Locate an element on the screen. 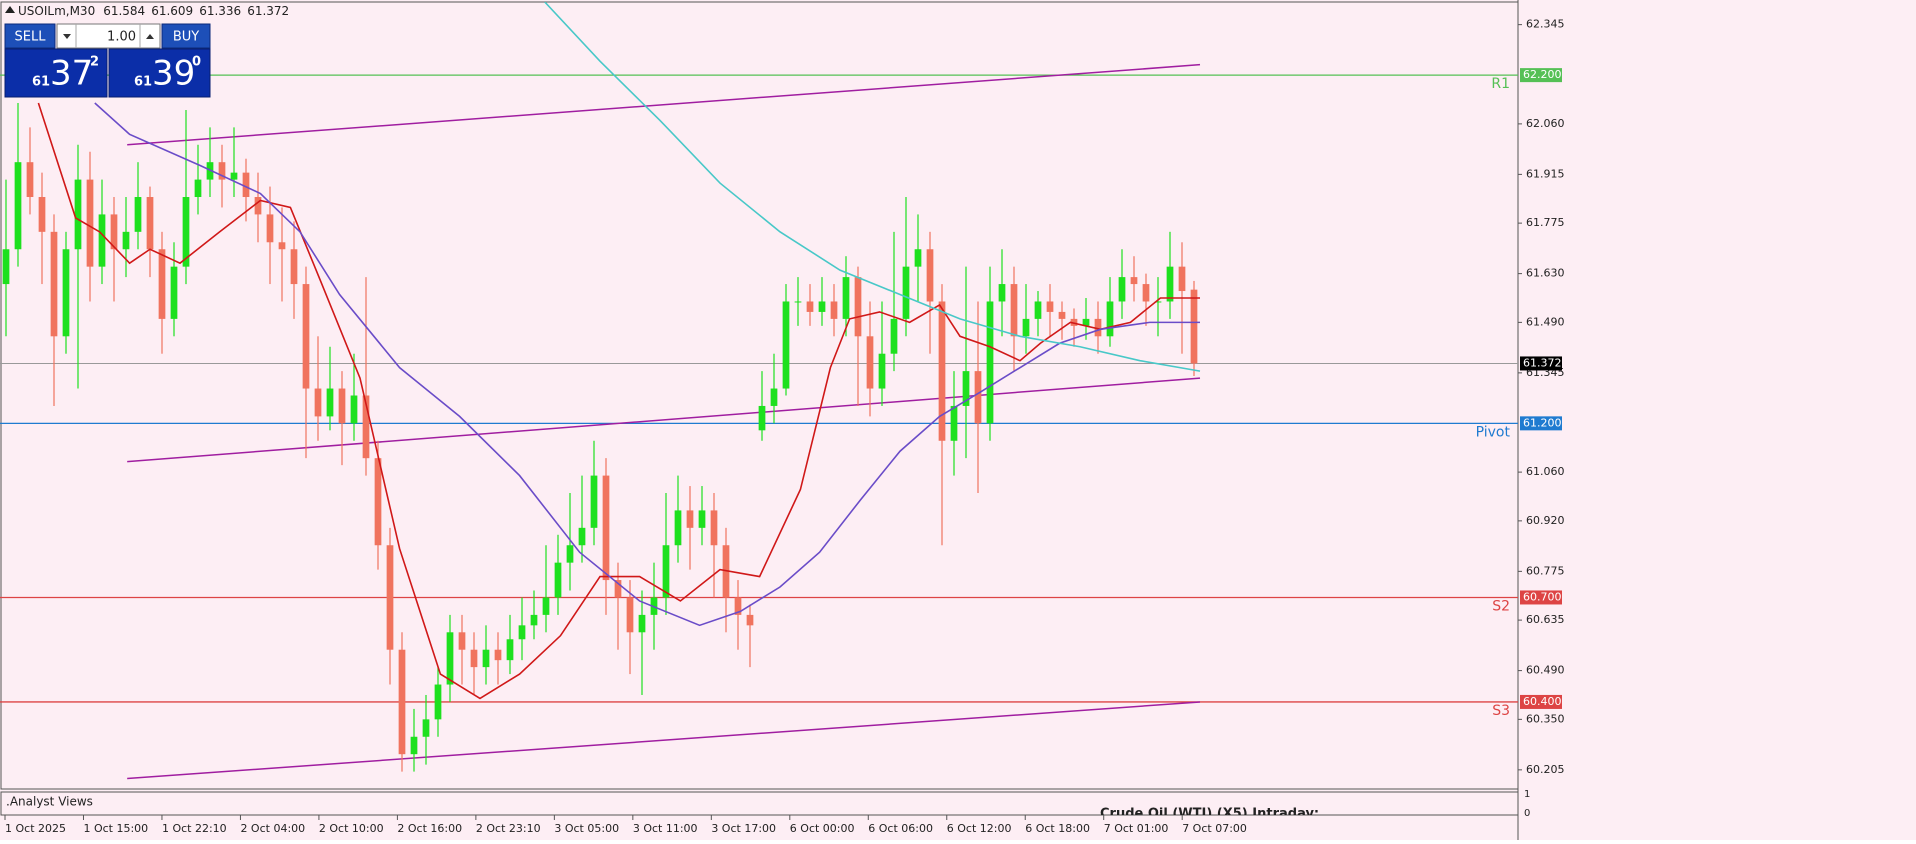 The height and width of the screenshot is (844, 1916). lot-field is located at coordinates (108, 36).